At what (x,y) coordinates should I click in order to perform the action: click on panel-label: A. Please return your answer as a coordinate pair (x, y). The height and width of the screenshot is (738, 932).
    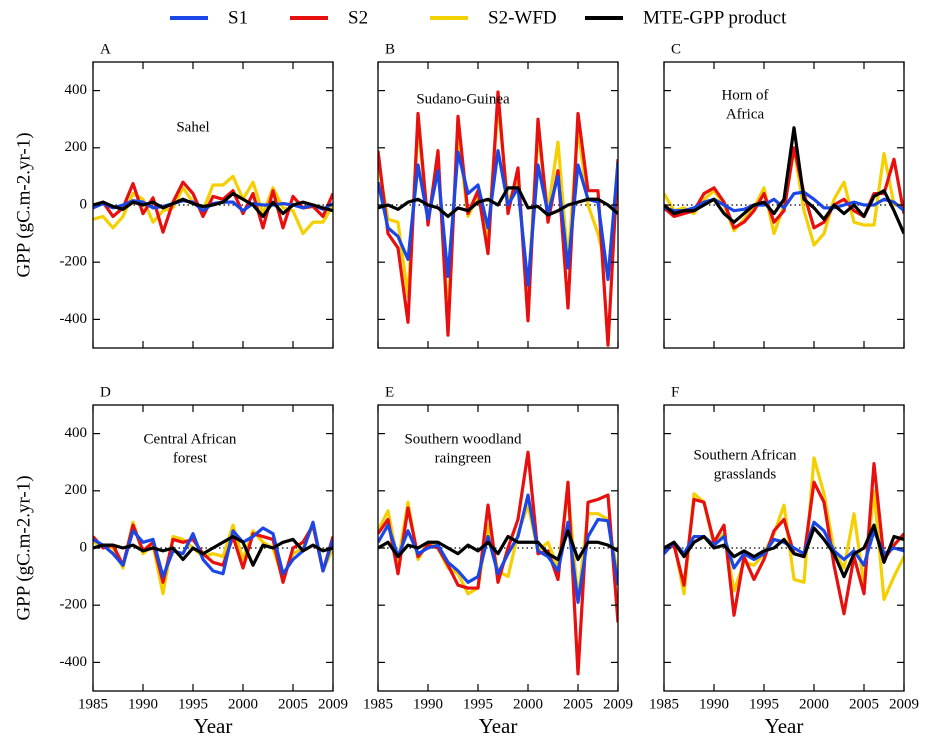
    Looking at the image, I should click on (105, 49).